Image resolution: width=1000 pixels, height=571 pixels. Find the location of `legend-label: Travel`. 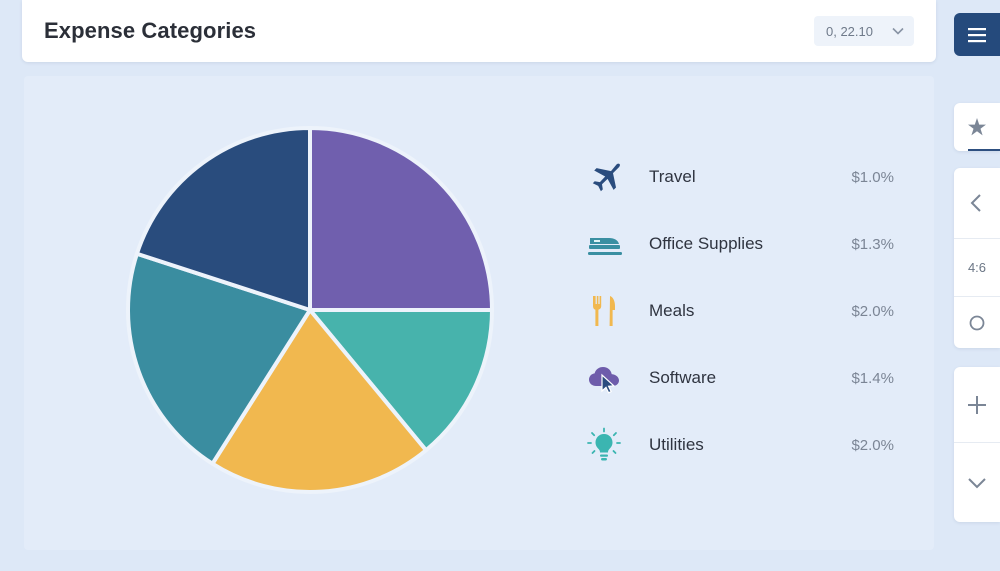

legend-label: Travel is located at coordinates (672, 176).